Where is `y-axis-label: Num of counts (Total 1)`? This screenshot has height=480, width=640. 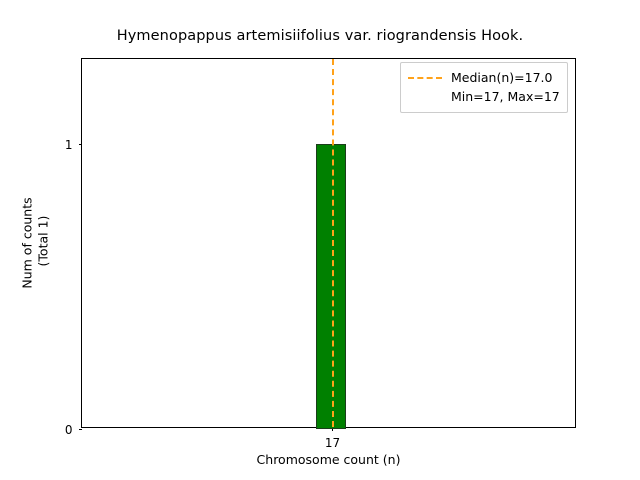
y-axis-label: Num of counts (Total 1) is located at coordinates (34, 243).